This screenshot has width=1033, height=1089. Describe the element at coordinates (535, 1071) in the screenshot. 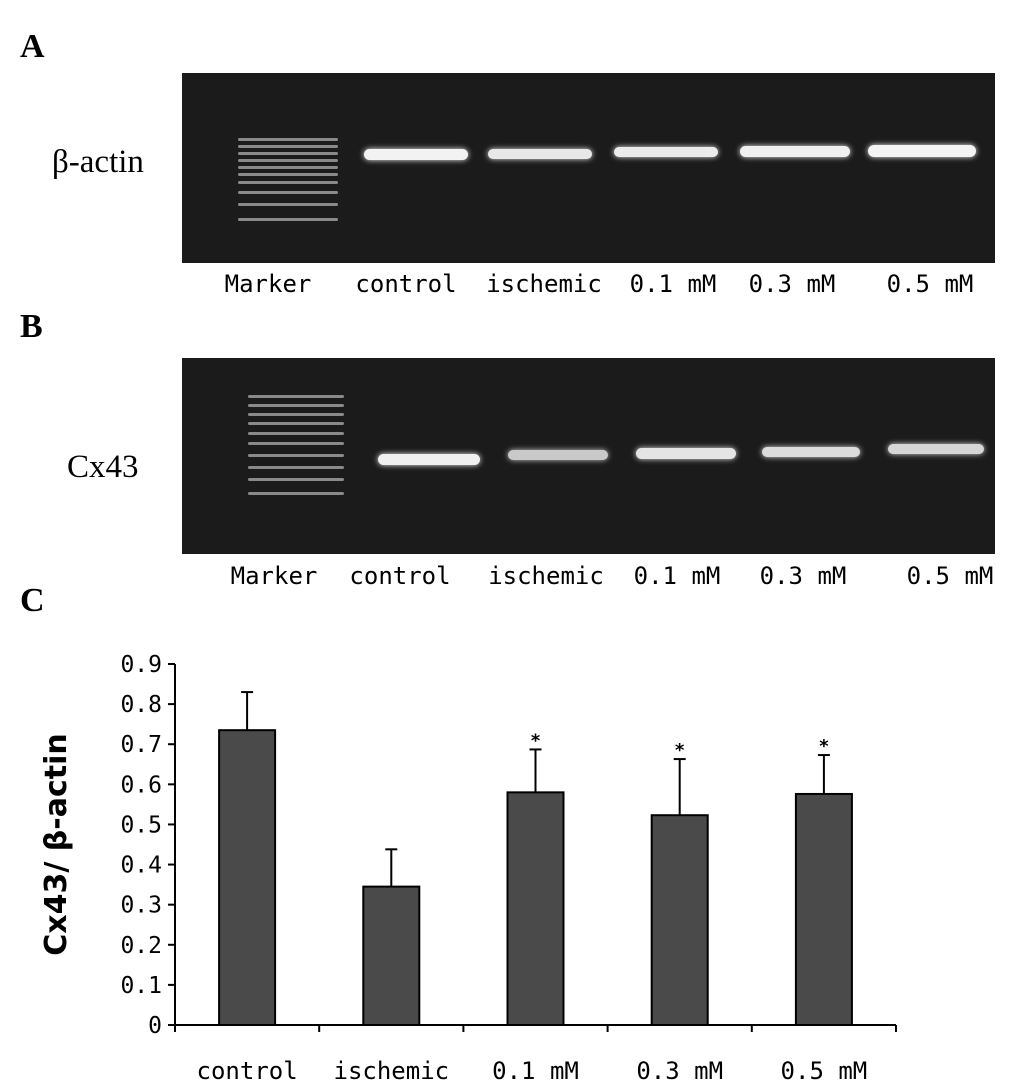

I see `x-tick-label: 0.1 mM` at that location.